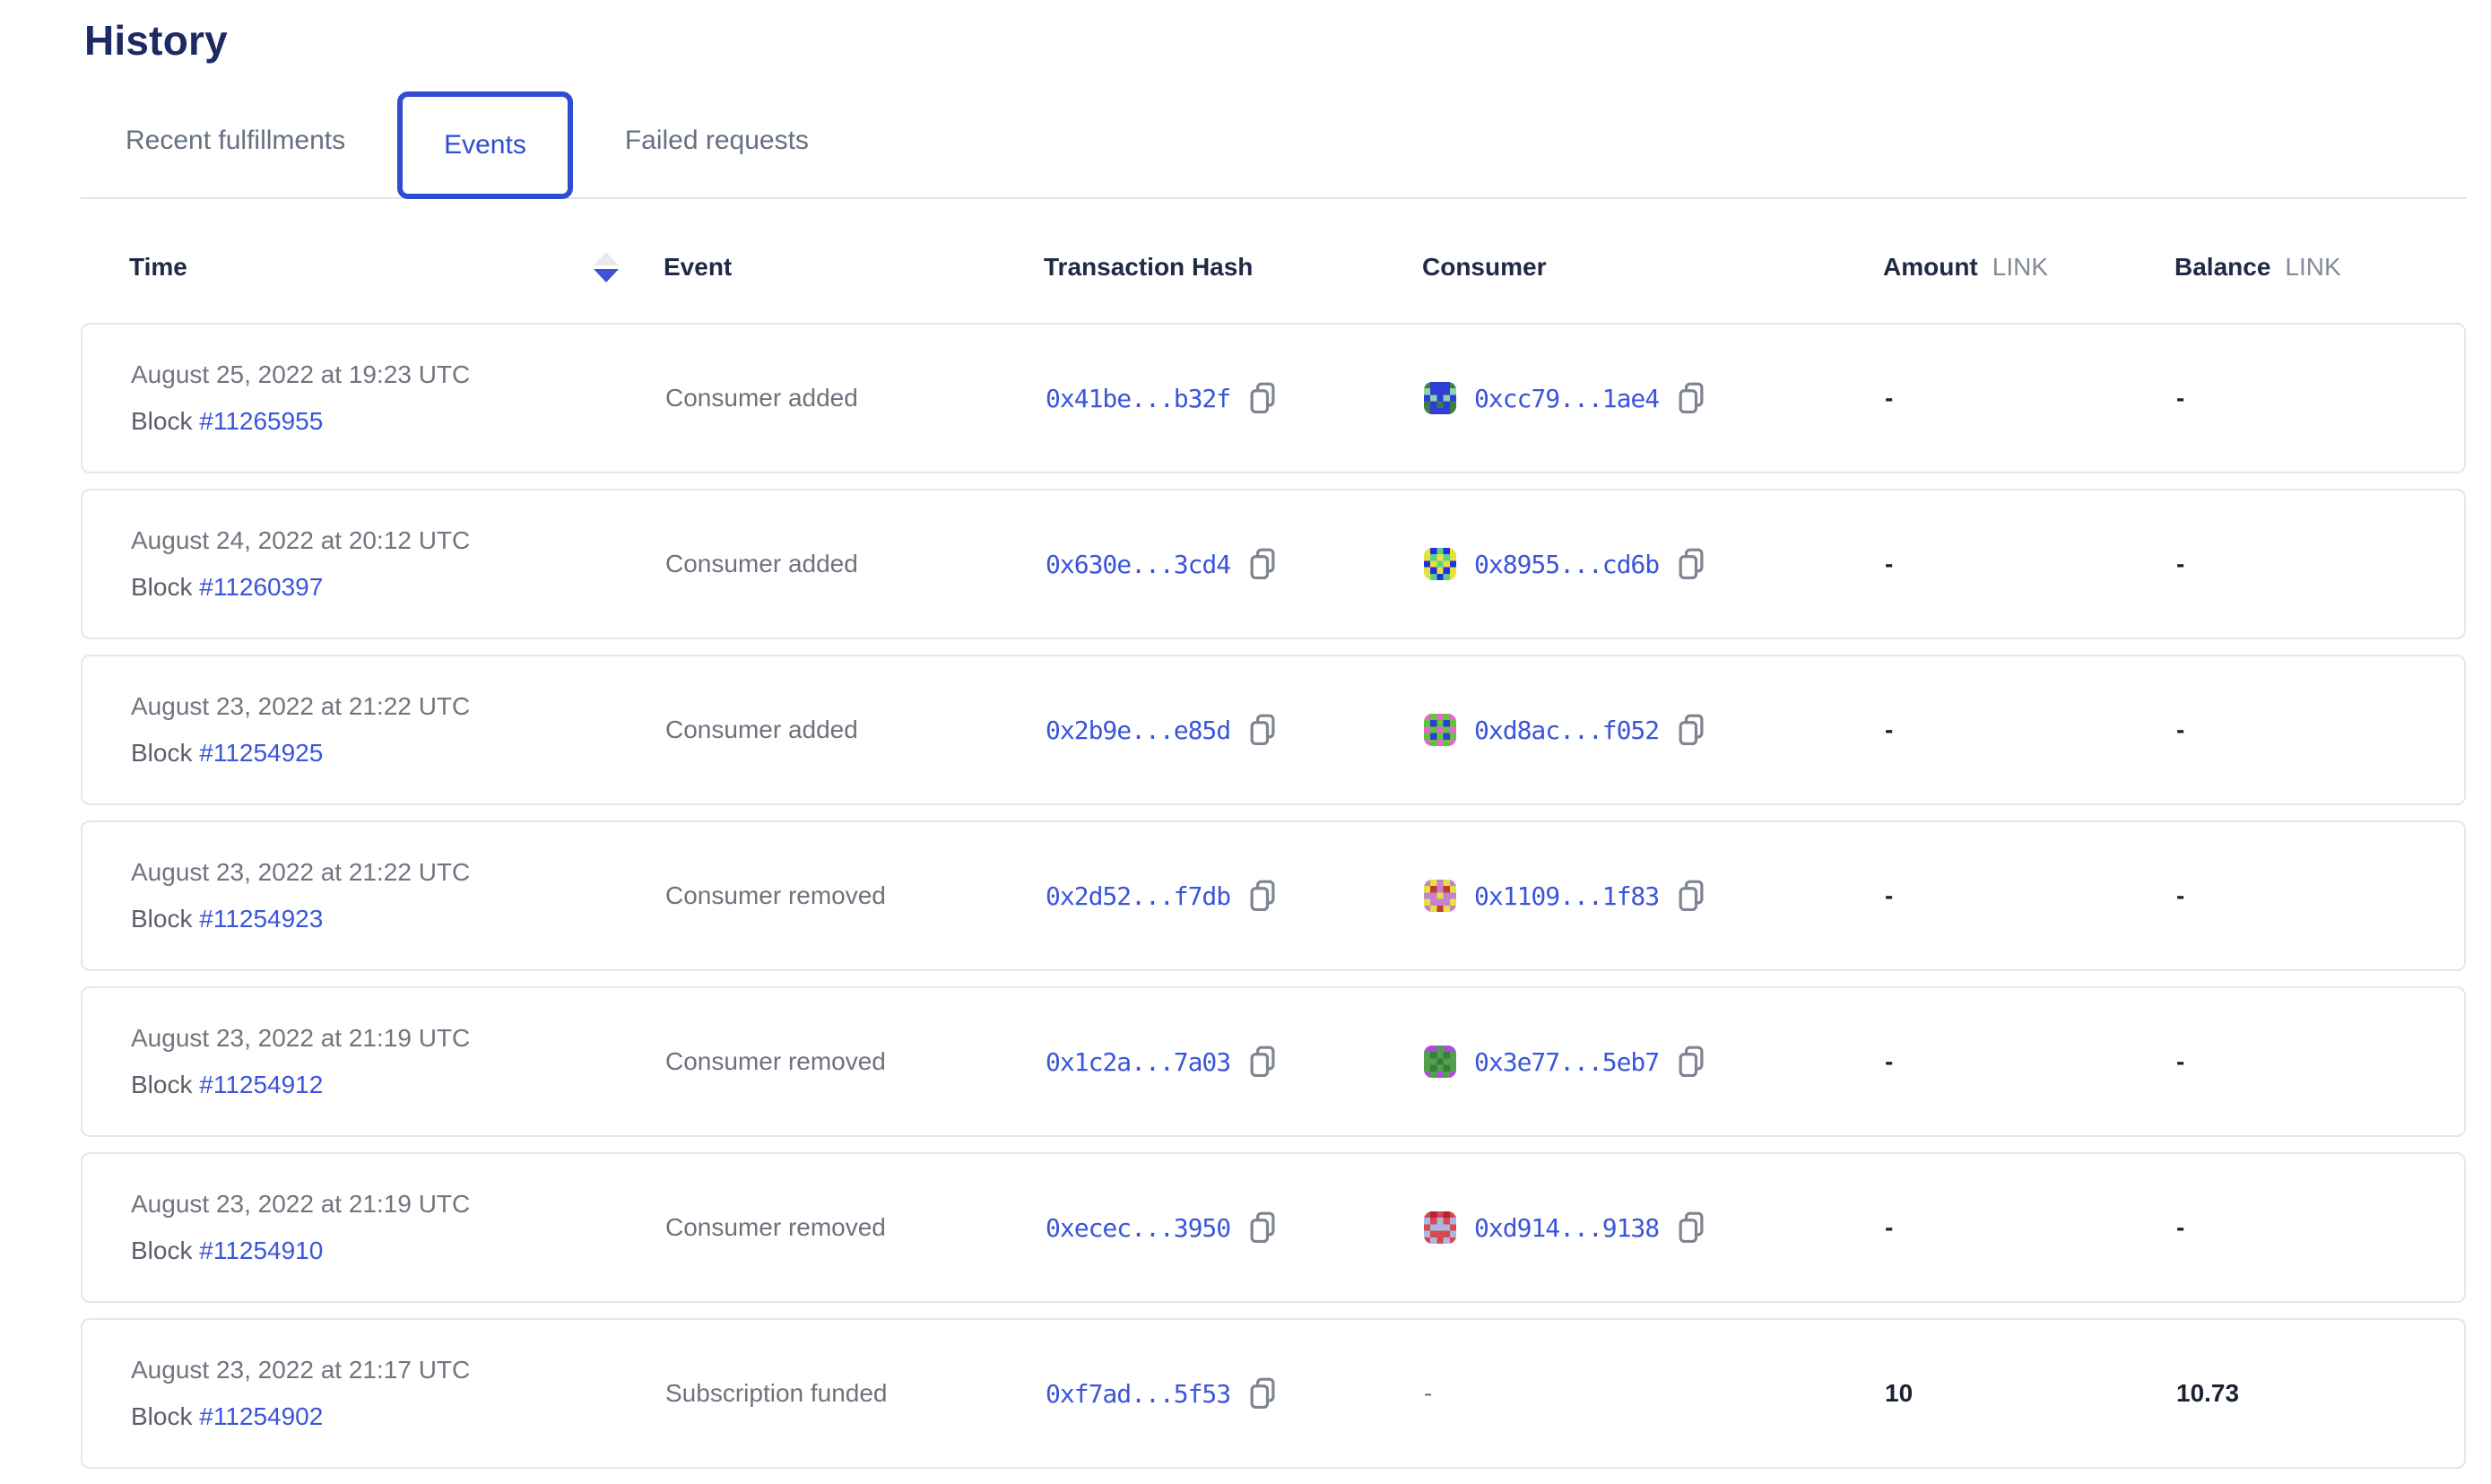  I want to click on block-number-link: #11254925, so click(261, 753).